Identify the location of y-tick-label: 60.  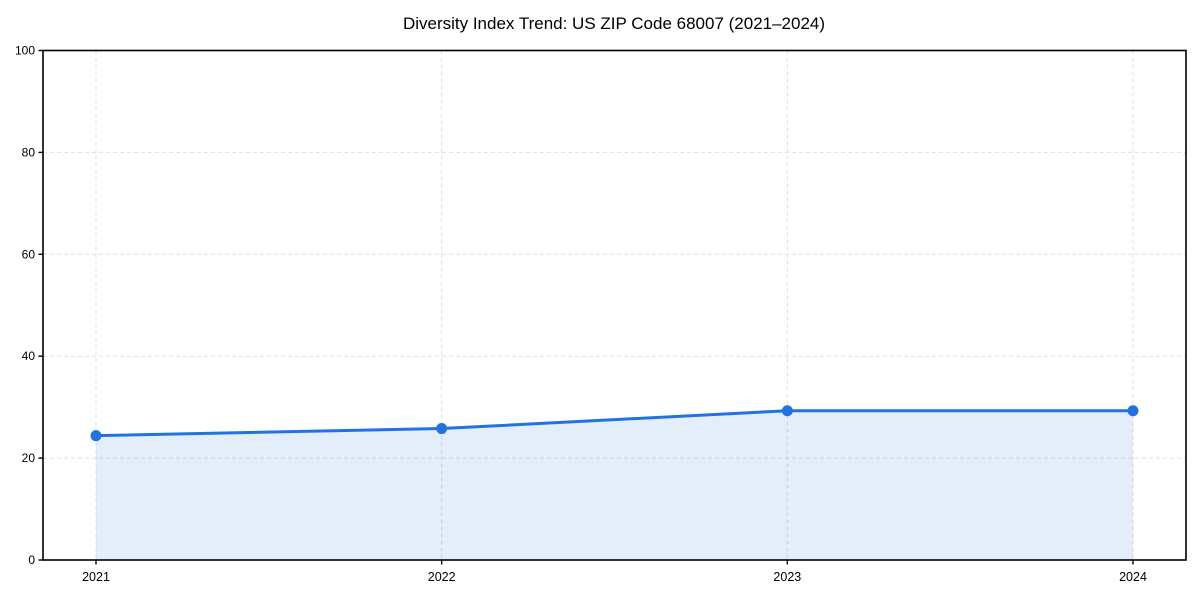
(29, 254).